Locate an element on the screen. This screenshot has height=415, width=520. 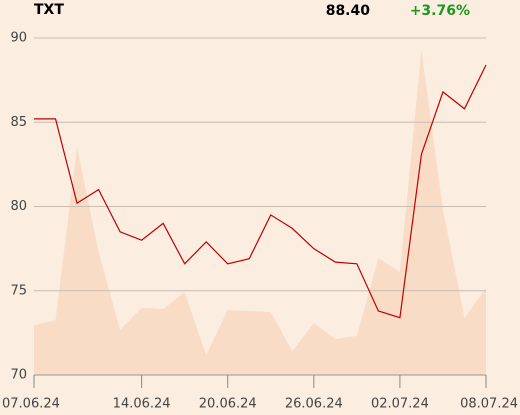
y-tick-label: 70 is located at coordinates (18, 375).